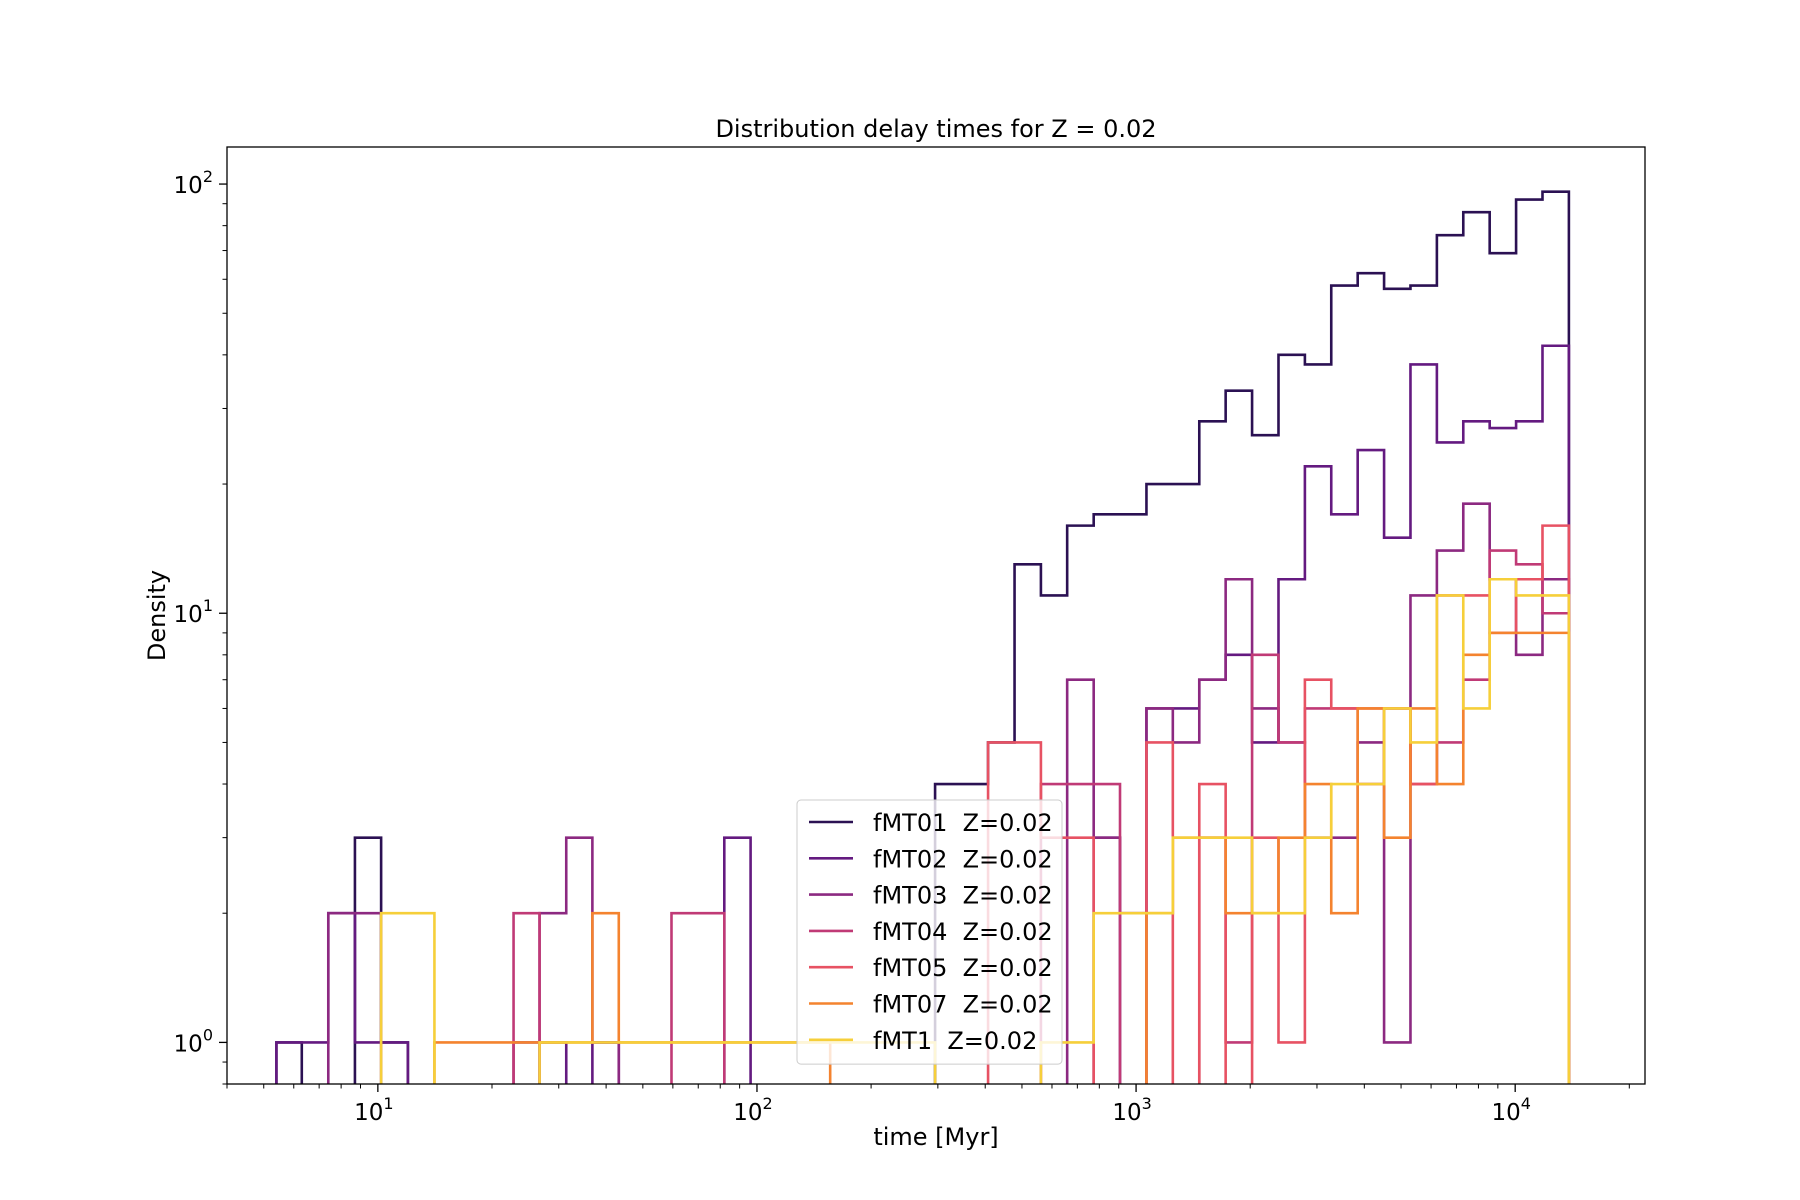  What do you see at coordinates (157, 615) in the screenshot?
I see `y-axis-title: Density` at bounding box center [157, 615].